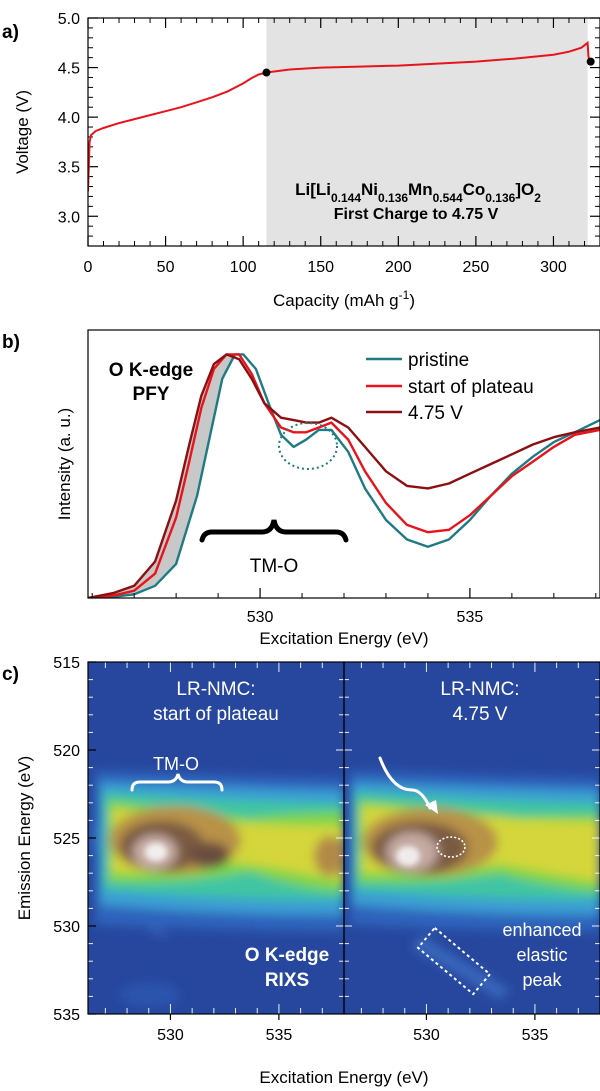  What do you see at coordinates (343, 1077) in the screenshot?
I see `x-axis-title-c: Excitation Energy (eV)` at bounding box center [343, 1077].